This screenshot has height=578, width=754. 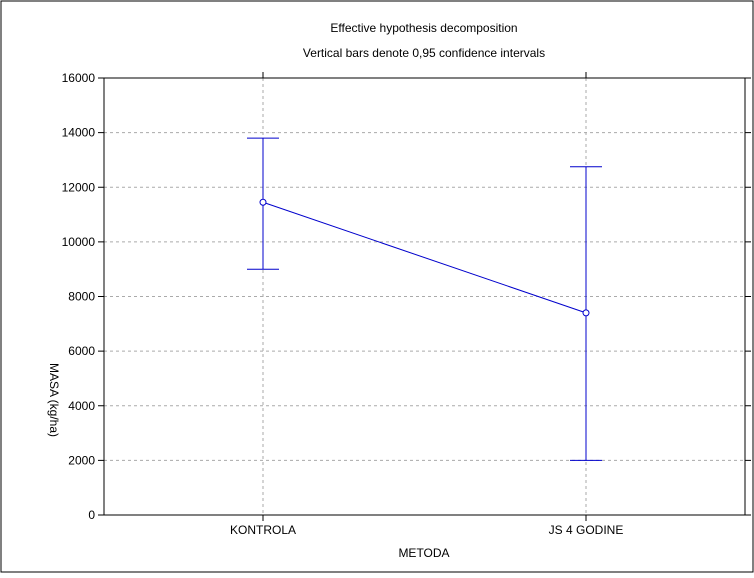 I want to click on y-tick-label: 8000, so click(x=81, y=297).